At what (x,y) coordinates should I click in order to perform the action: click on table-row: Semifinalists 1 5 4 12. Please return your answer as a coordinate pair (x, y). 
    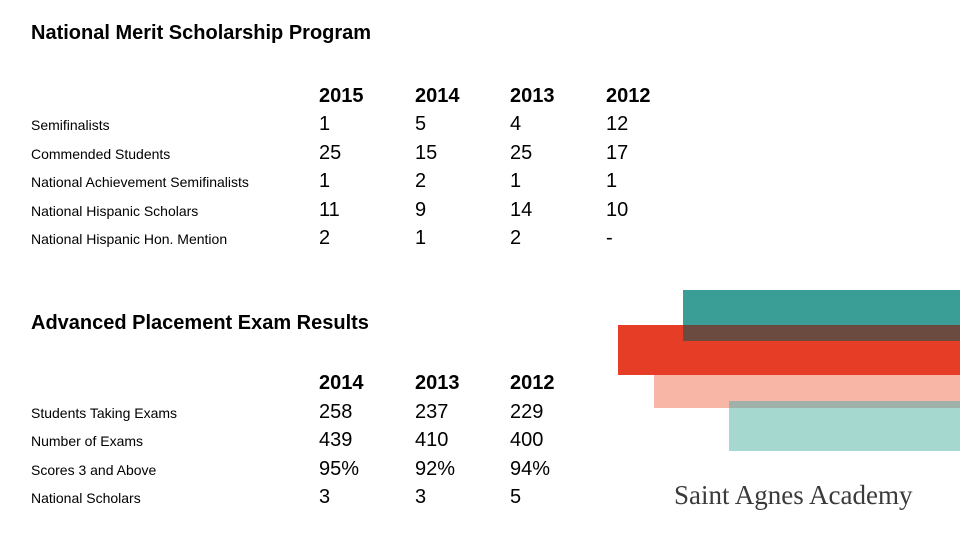
    Looking at the image, I should click on (381, 122).